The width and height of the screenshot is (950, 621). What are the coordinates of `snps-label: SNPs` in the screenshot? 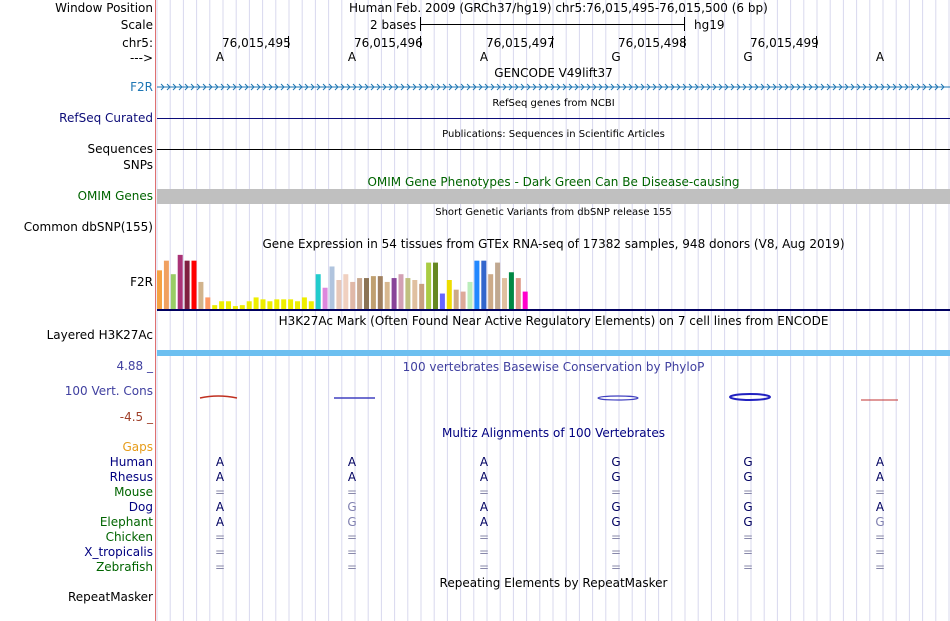 It's located at (138, 165).